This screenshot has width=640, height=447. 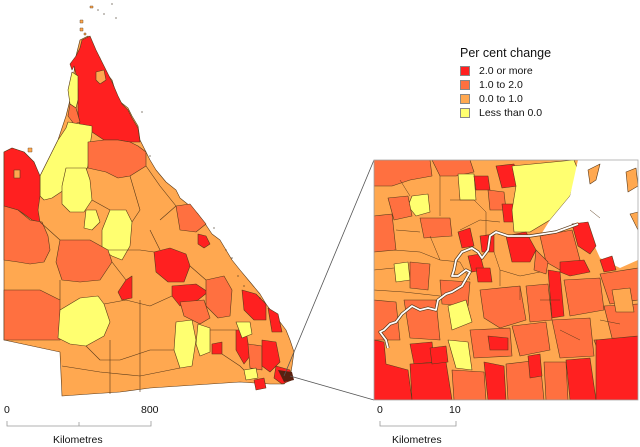 What do you see at coordinates (465, 71) in the screenshot?
I see `swatch-red` at bounding box center [465, 71].